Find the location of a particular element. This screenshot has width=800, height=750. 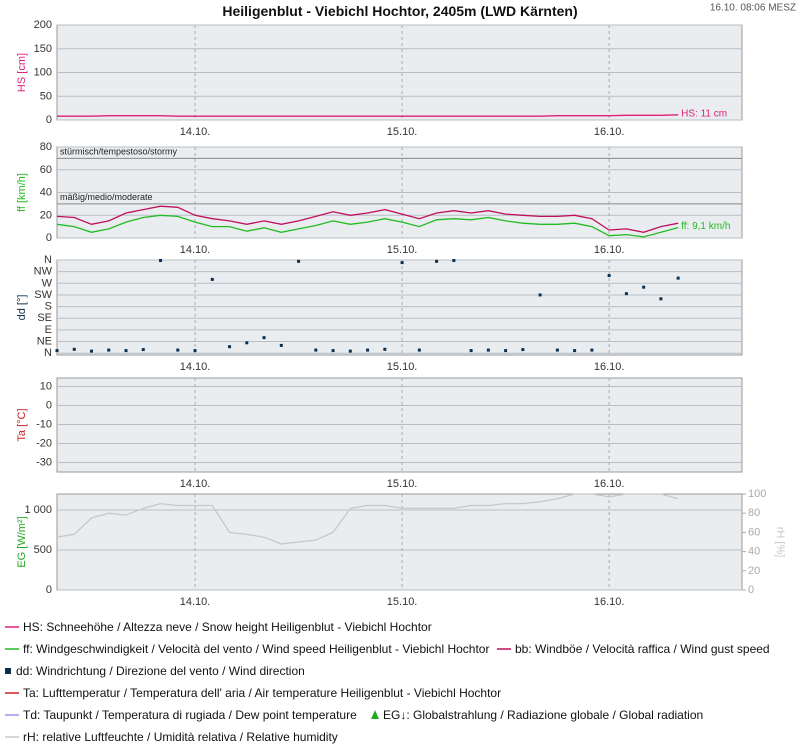

y-tick-label: 60 is located at coordinates (46, 170).